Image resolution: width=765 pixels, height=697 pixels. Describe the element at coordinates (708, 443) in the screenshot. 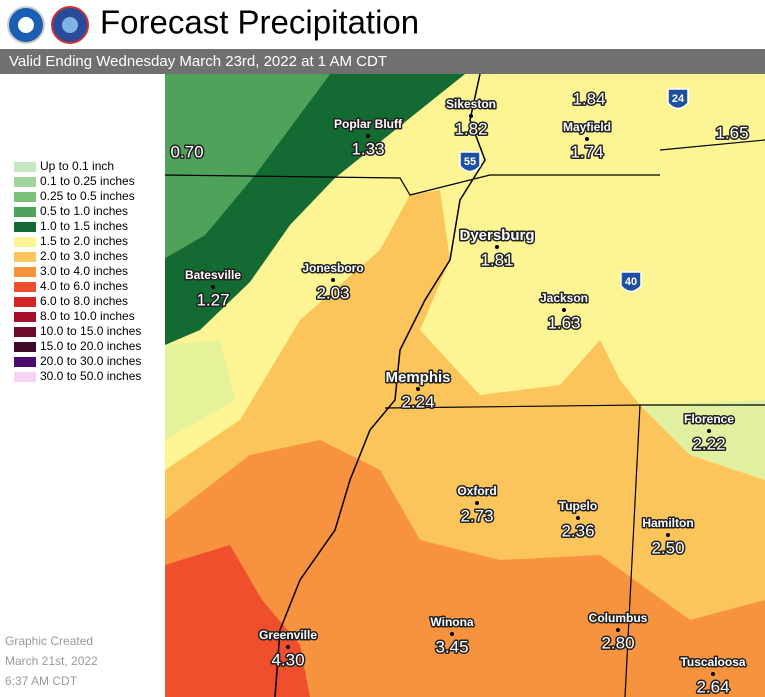

I see `precip-value: 2.22` at that location.